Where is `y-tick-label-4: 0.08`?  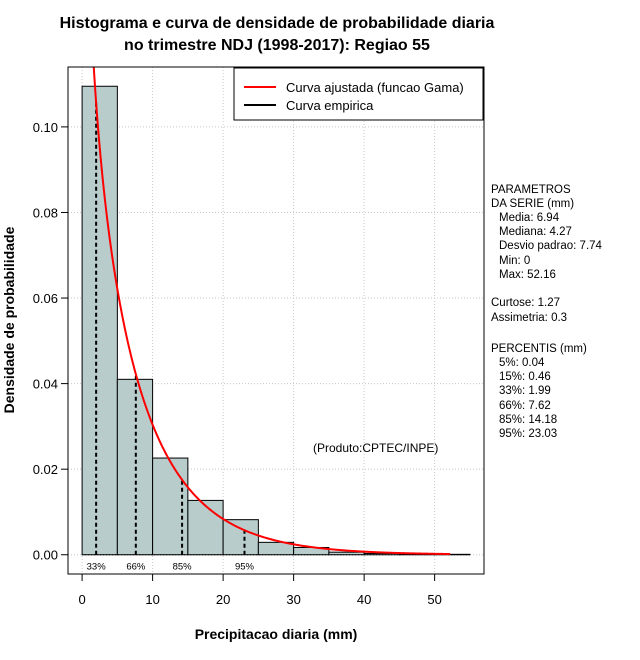 y-tick-label-4: 0.08 is located at coordinates (45, 212).